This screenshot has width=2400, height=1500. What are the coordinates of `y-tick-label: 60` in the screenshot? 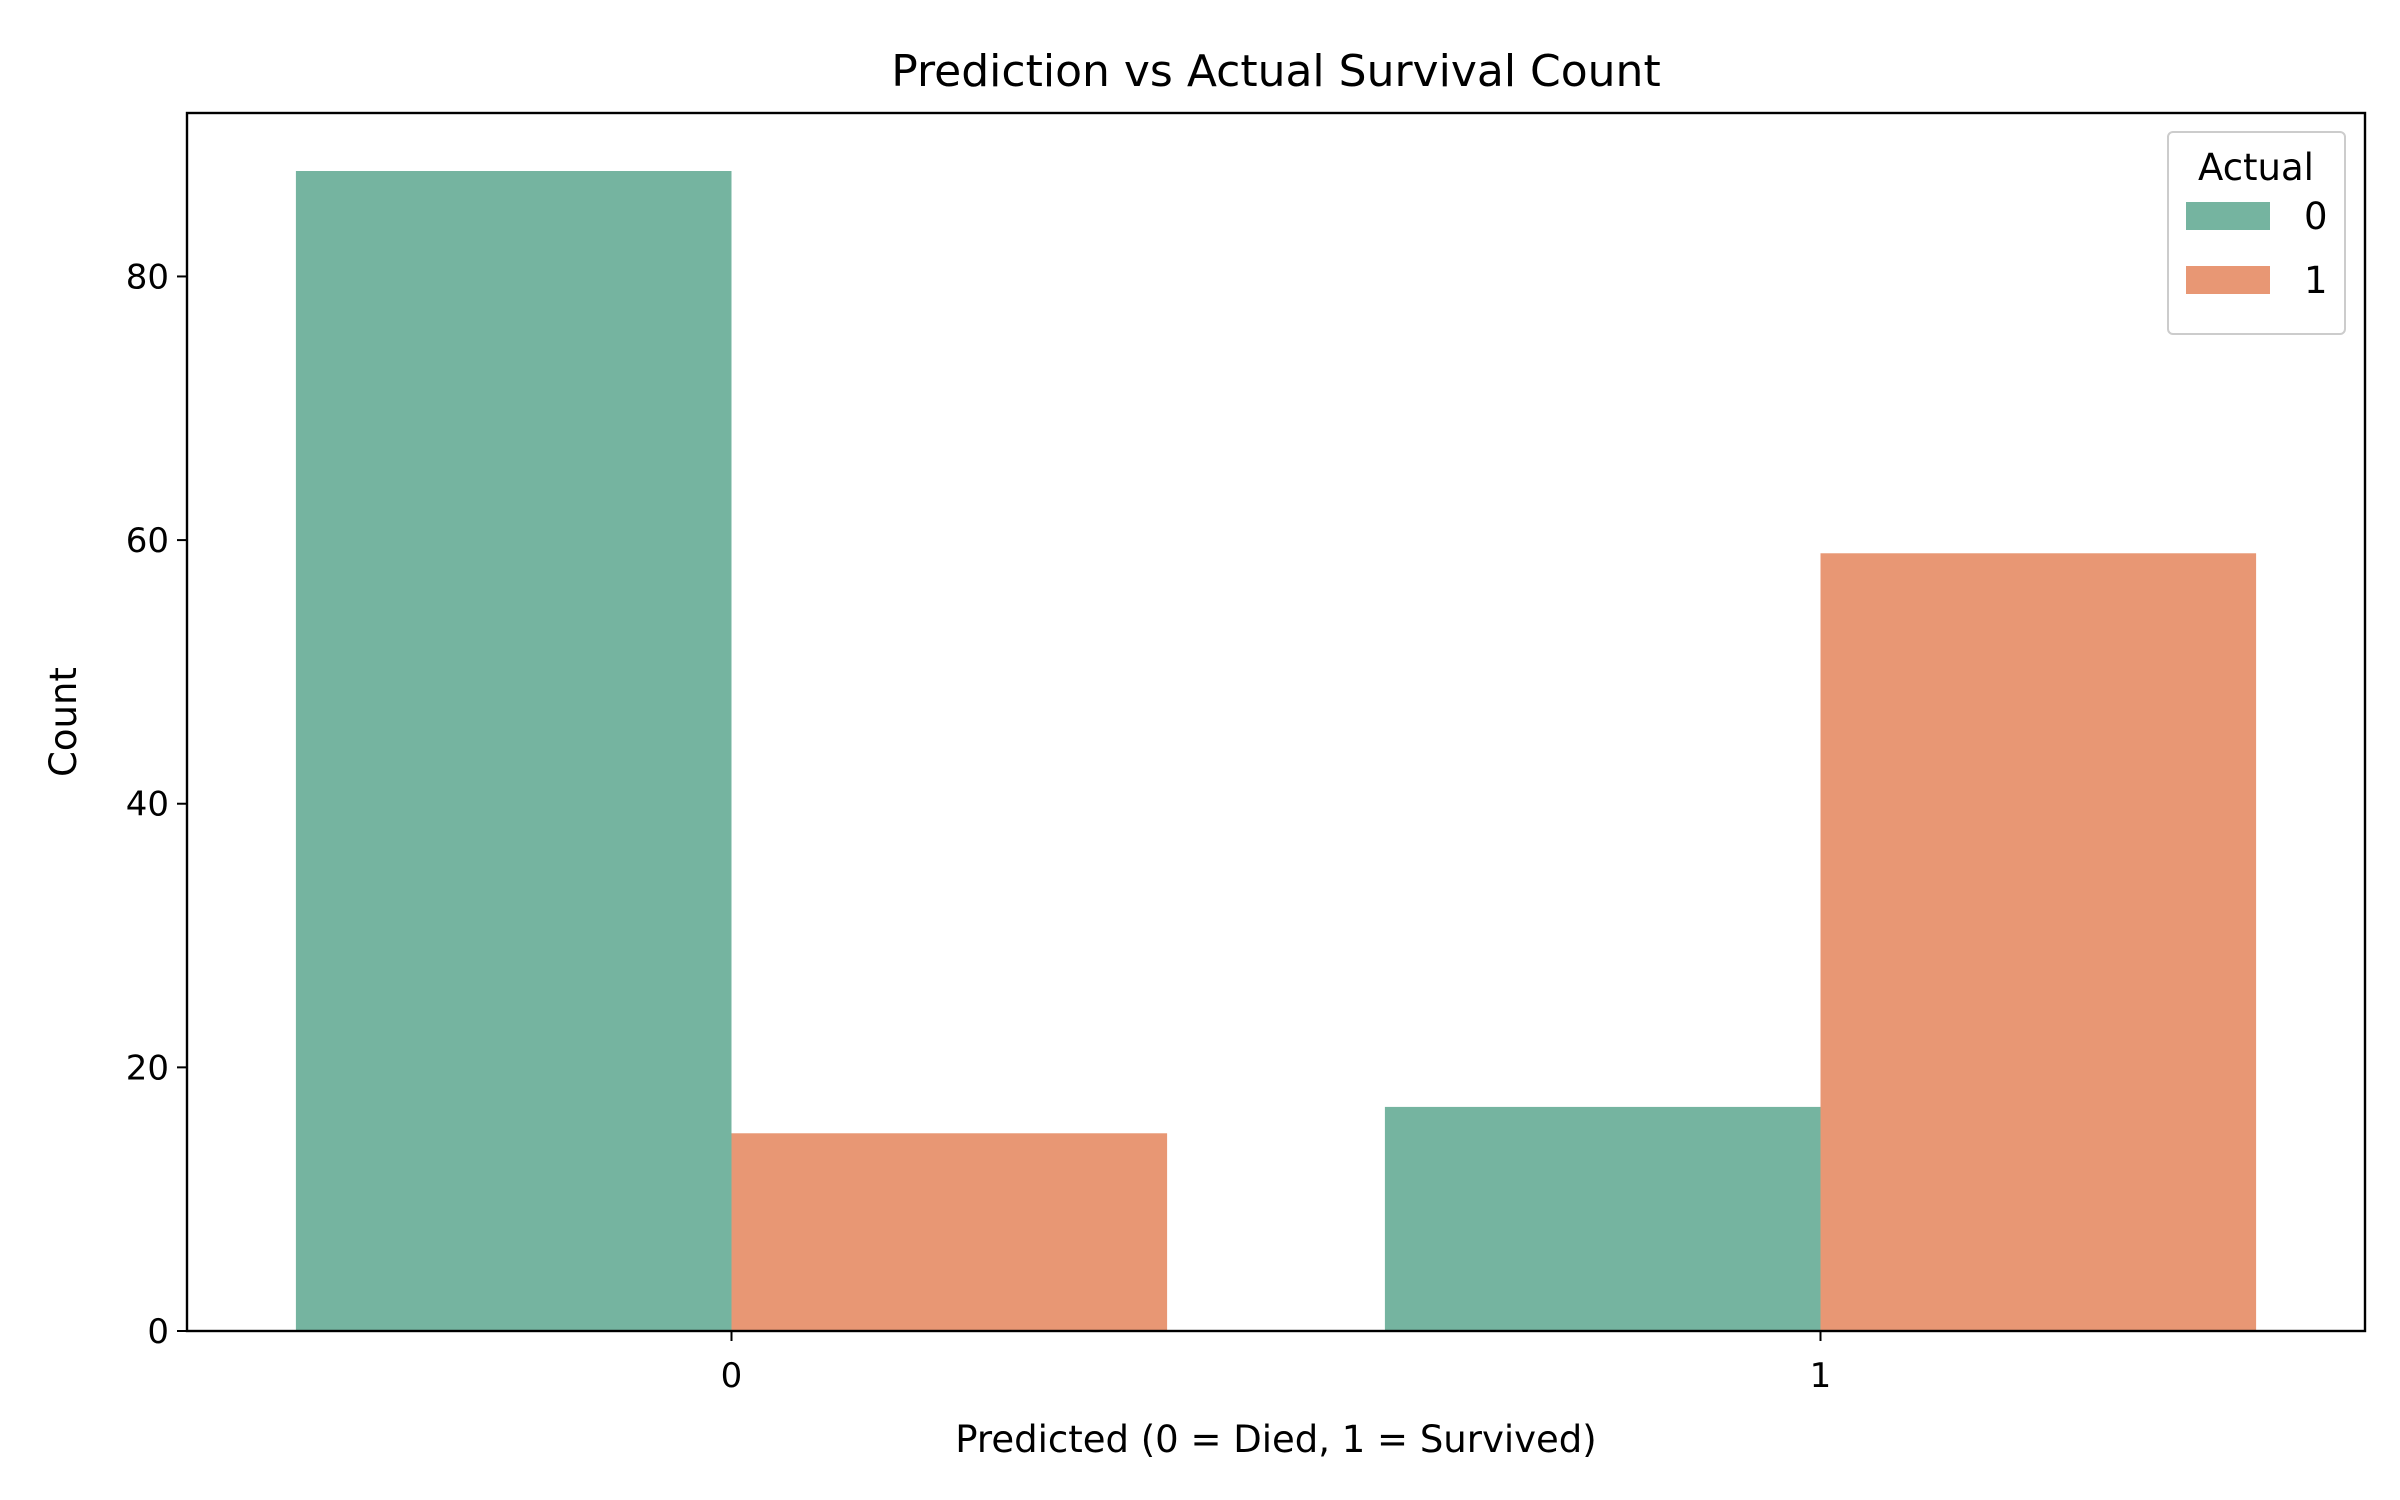 It's located at (147, 541).